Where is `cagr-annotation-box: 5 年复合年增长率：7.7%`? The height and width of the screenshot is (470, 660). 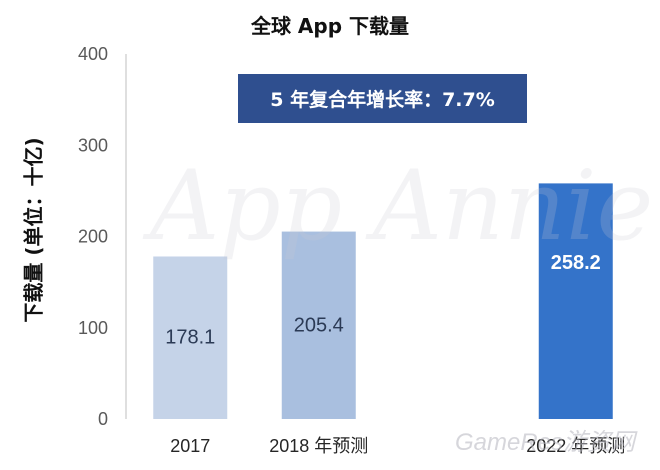 cagr-annotation-box: 5 年复合年增长率：7.7% is located at coordinates (382, 98).